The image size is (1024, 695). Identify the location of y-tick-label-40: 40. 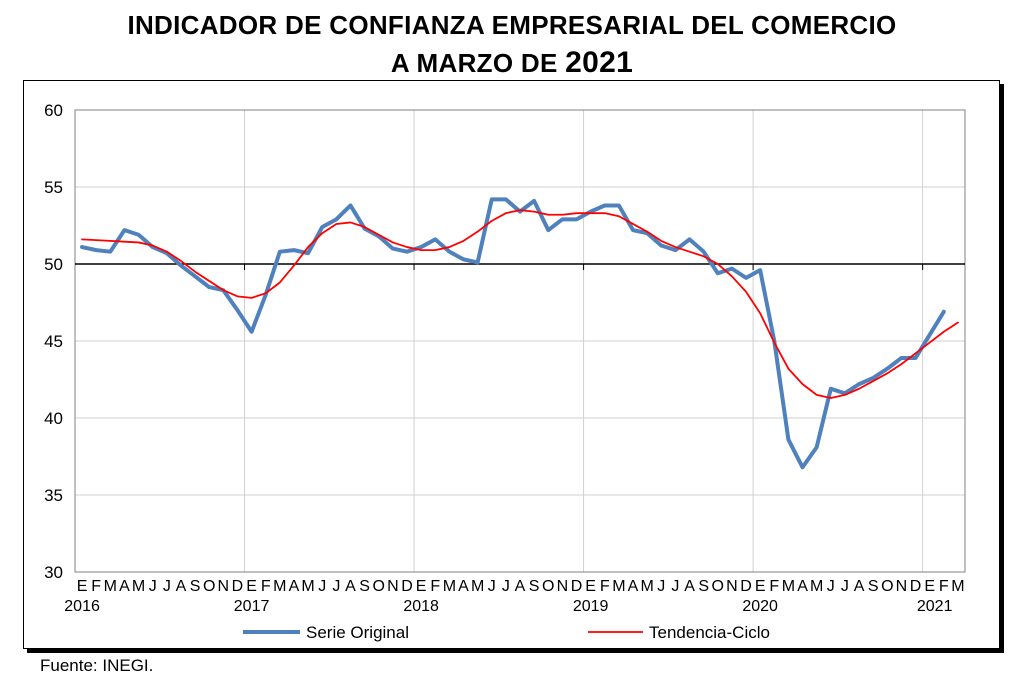
(53, 418).